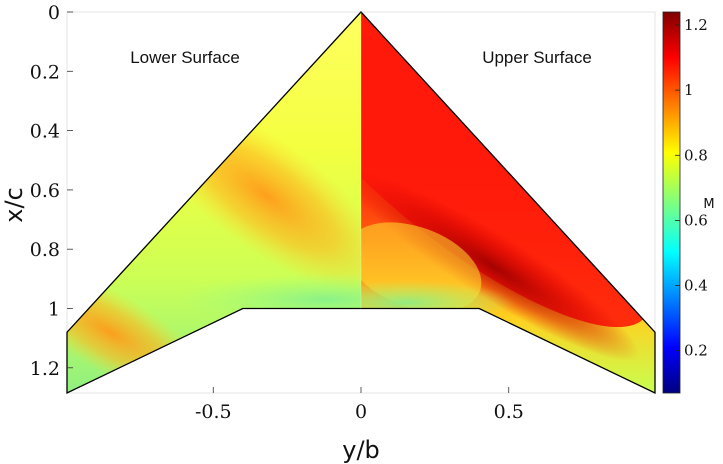 Image resolution: width=723 pixels, height=464 pixels. I want to click on y-tick-label: 0.4, so click(45, 132).